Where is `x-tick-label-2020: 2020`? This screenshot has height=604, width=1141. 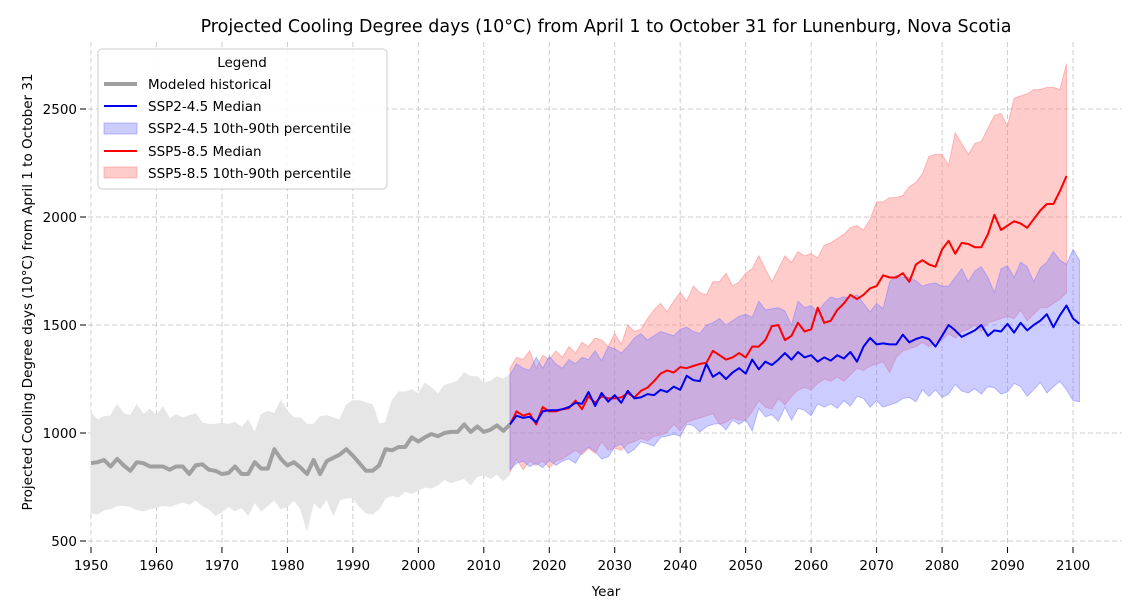
x-tick-label-2020: 2020 is located at coordinates (549, 566).